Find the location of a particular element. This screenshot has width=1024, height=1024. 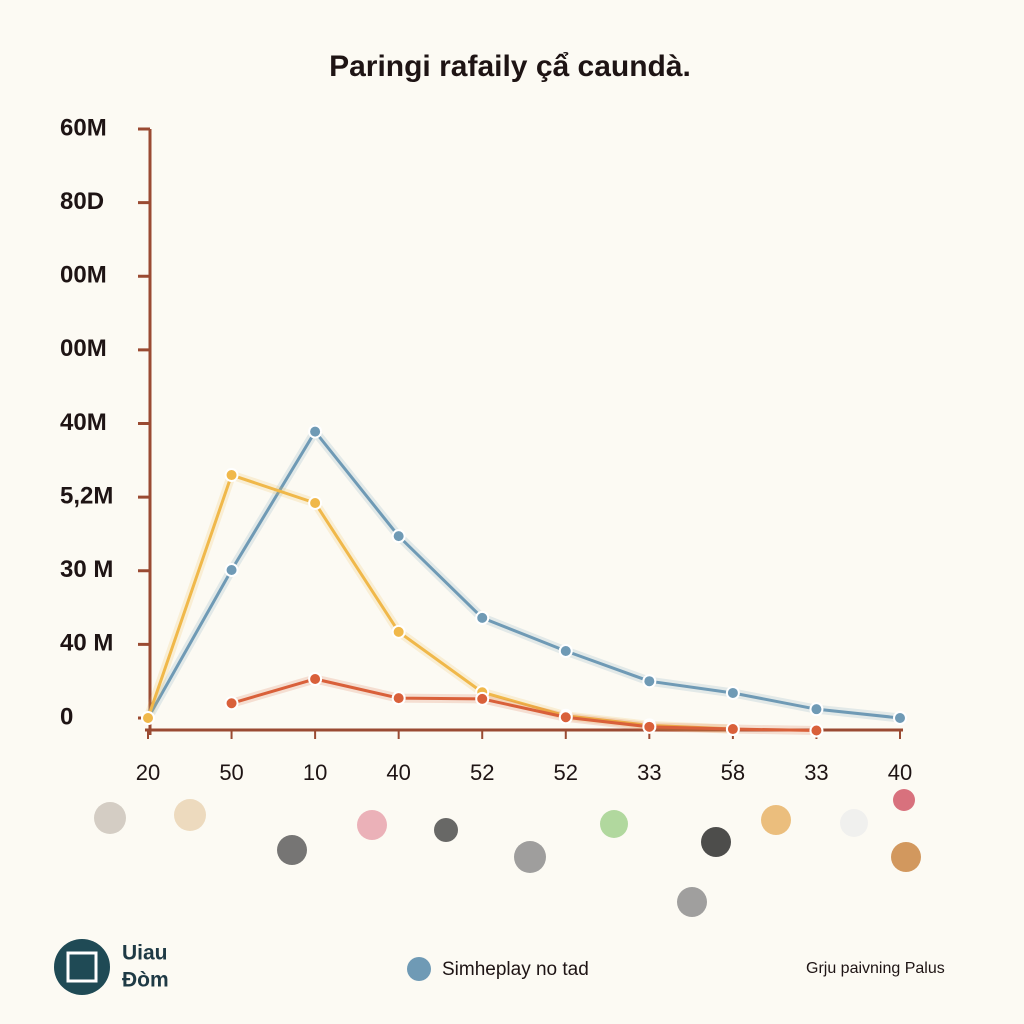

y-tick-label: 30 M is located at coordinates (86, 569).